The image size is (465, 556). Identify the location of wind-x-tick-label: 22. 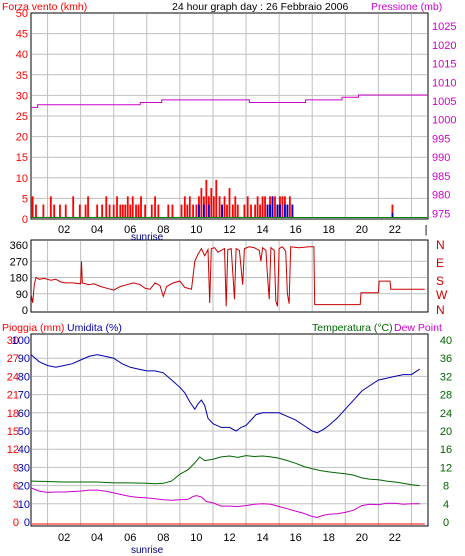
(395, 230).